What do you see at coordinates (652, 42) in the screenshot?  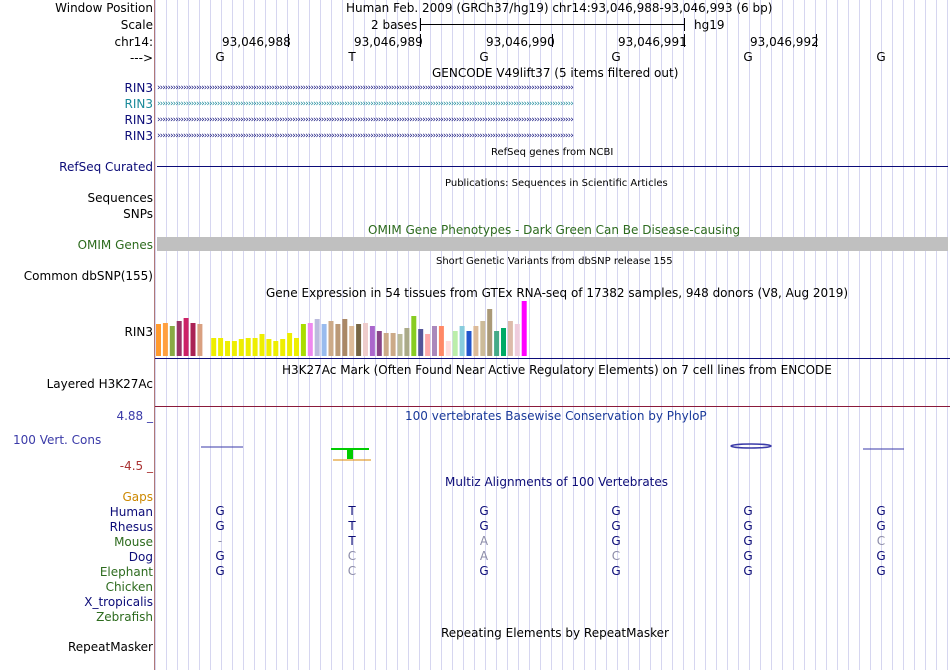 I see `position-label: 93,046,991` at bounding box center [652, 42].